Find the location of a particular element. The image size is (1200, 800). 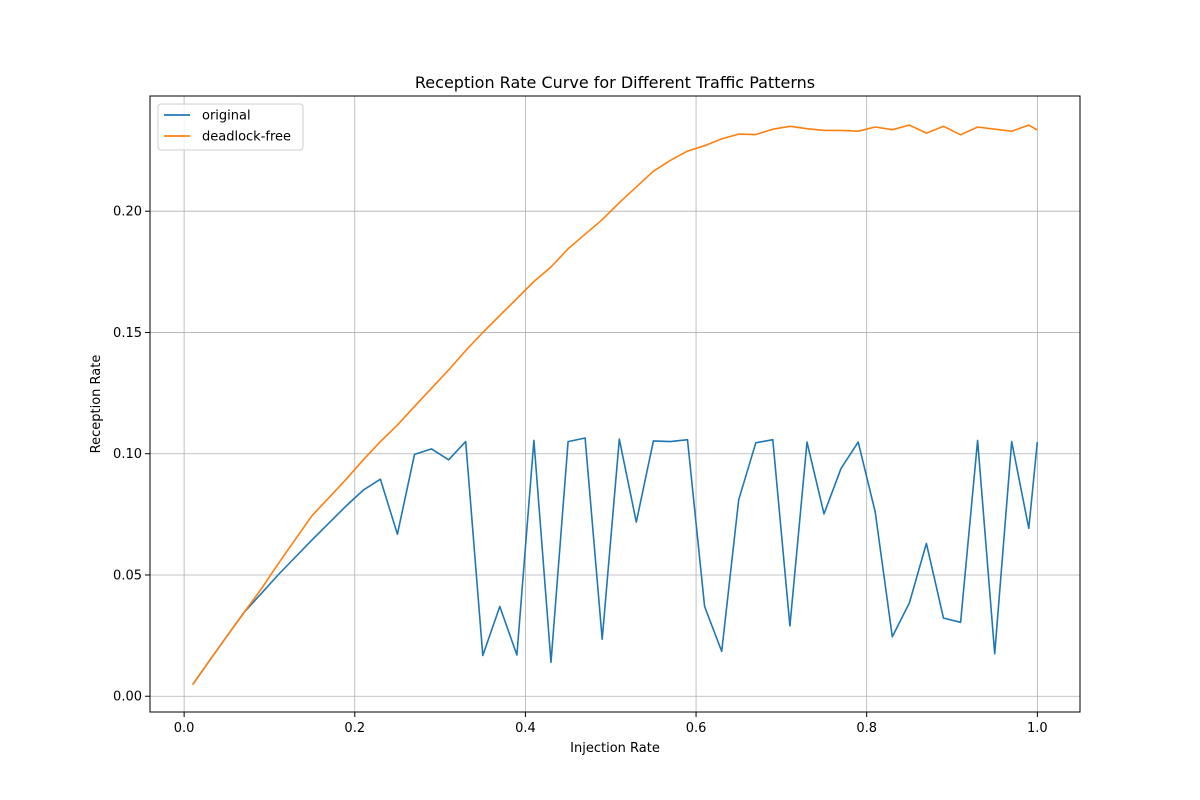

legend-label: deadlock-free is located at coordinates (246, 137).